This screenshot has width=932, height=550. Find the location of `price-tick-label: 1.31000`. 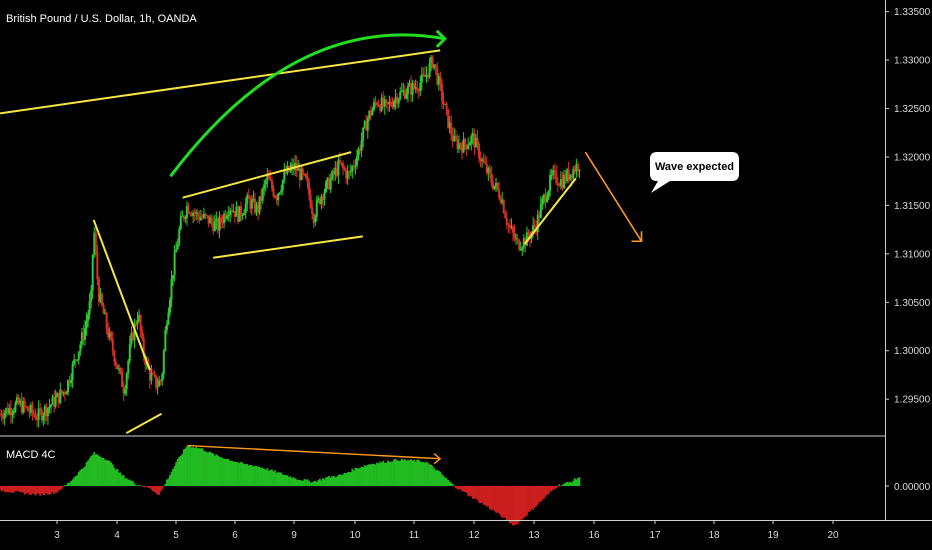

price-tick-label: 1.31000 is located at coordinates (912, 254).